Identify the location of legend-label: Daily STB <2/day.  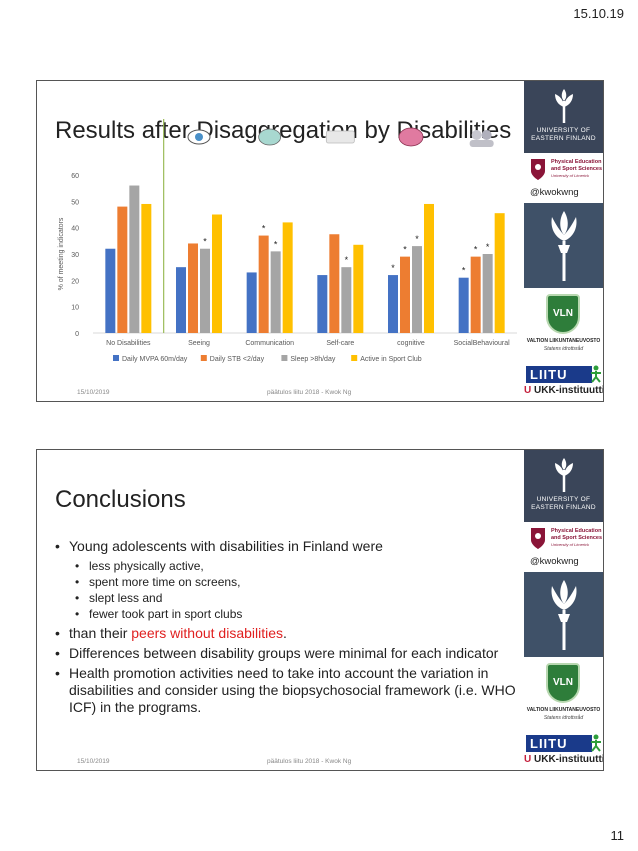
(237, 359).